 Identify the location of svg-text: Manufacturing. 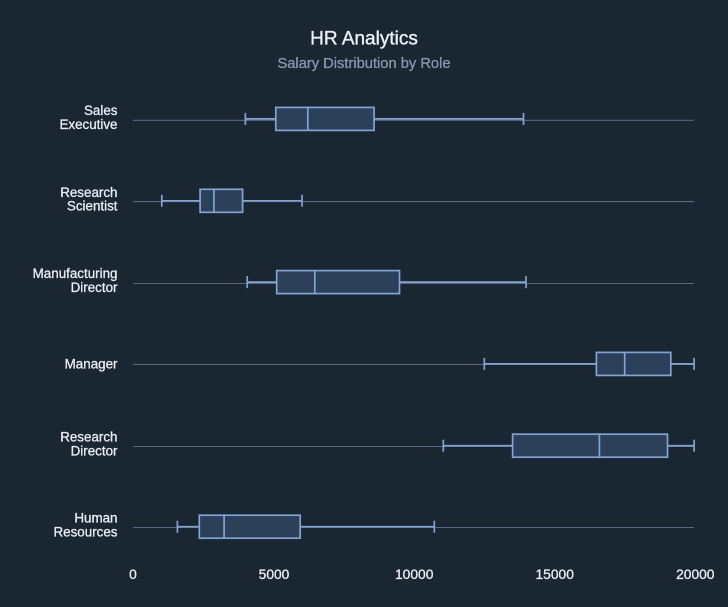
(75, 273).